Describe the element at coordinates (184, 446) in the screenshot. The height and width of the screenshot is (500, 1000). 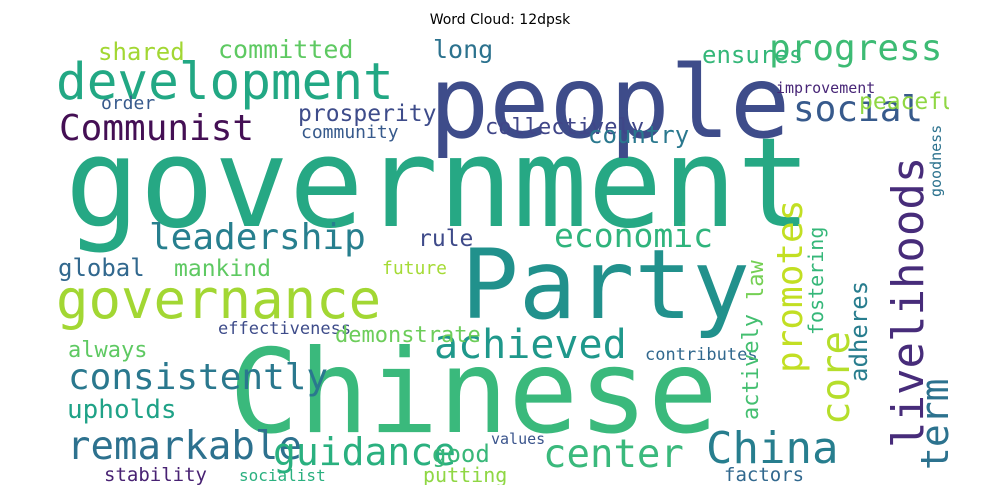
I see `word-upholds: remarkable` at that location.